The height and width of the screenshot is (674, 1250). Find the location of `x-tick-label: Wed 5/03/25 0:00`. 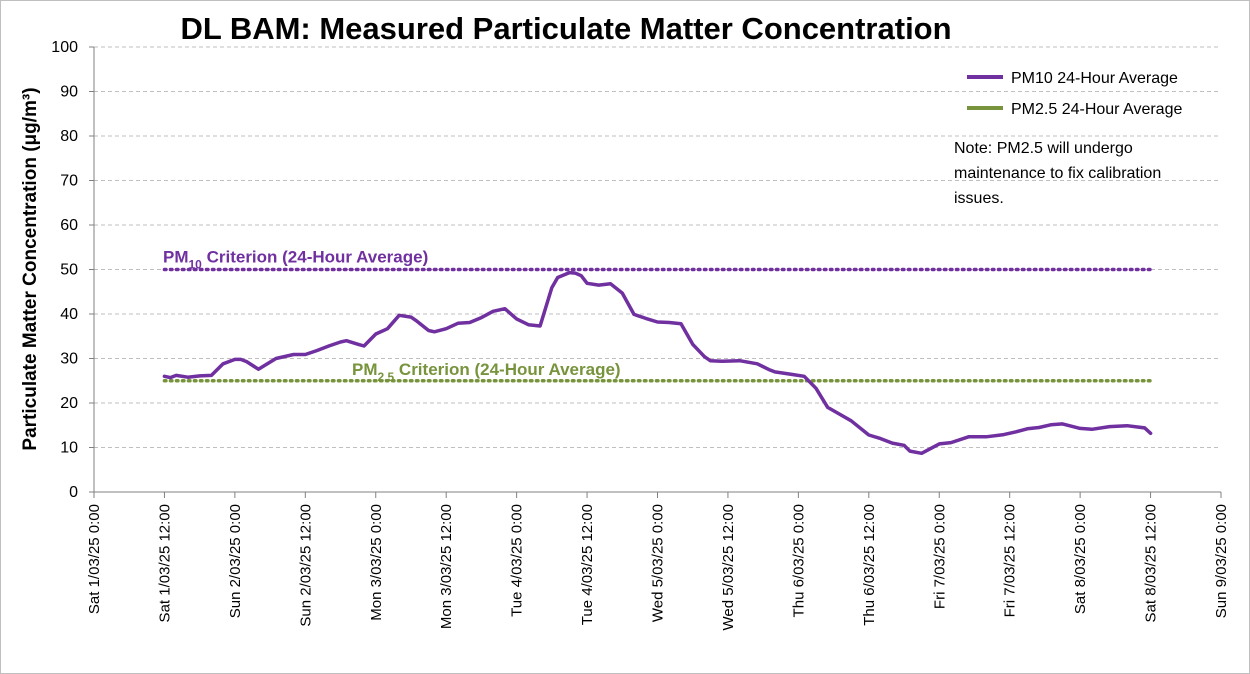

x-tick-label: Wed 5/03/25 0:00 is located at coordinates (658, 563).